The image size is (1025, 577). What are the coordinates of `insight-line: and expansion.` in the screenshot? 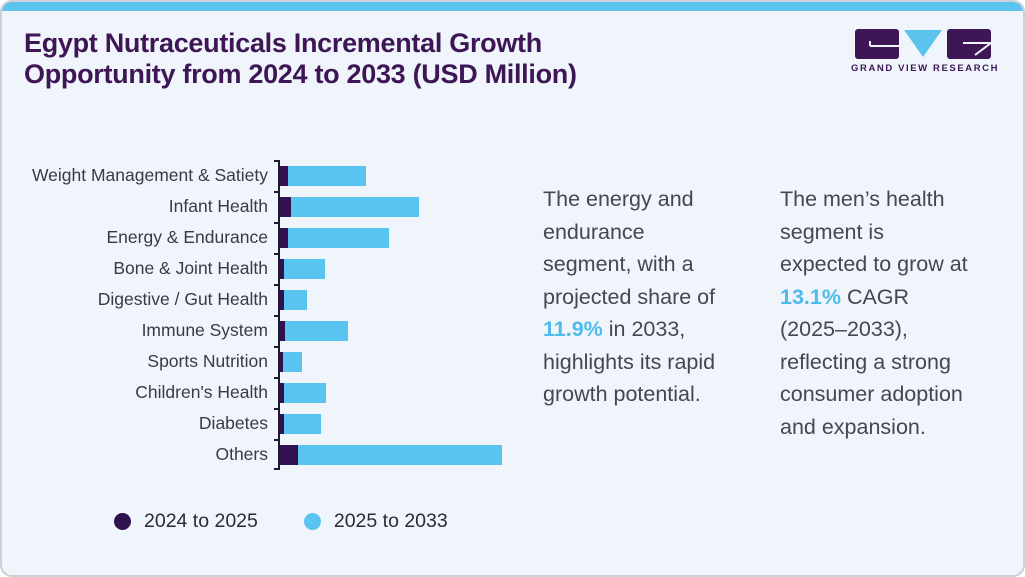 It's located at (890, 427).